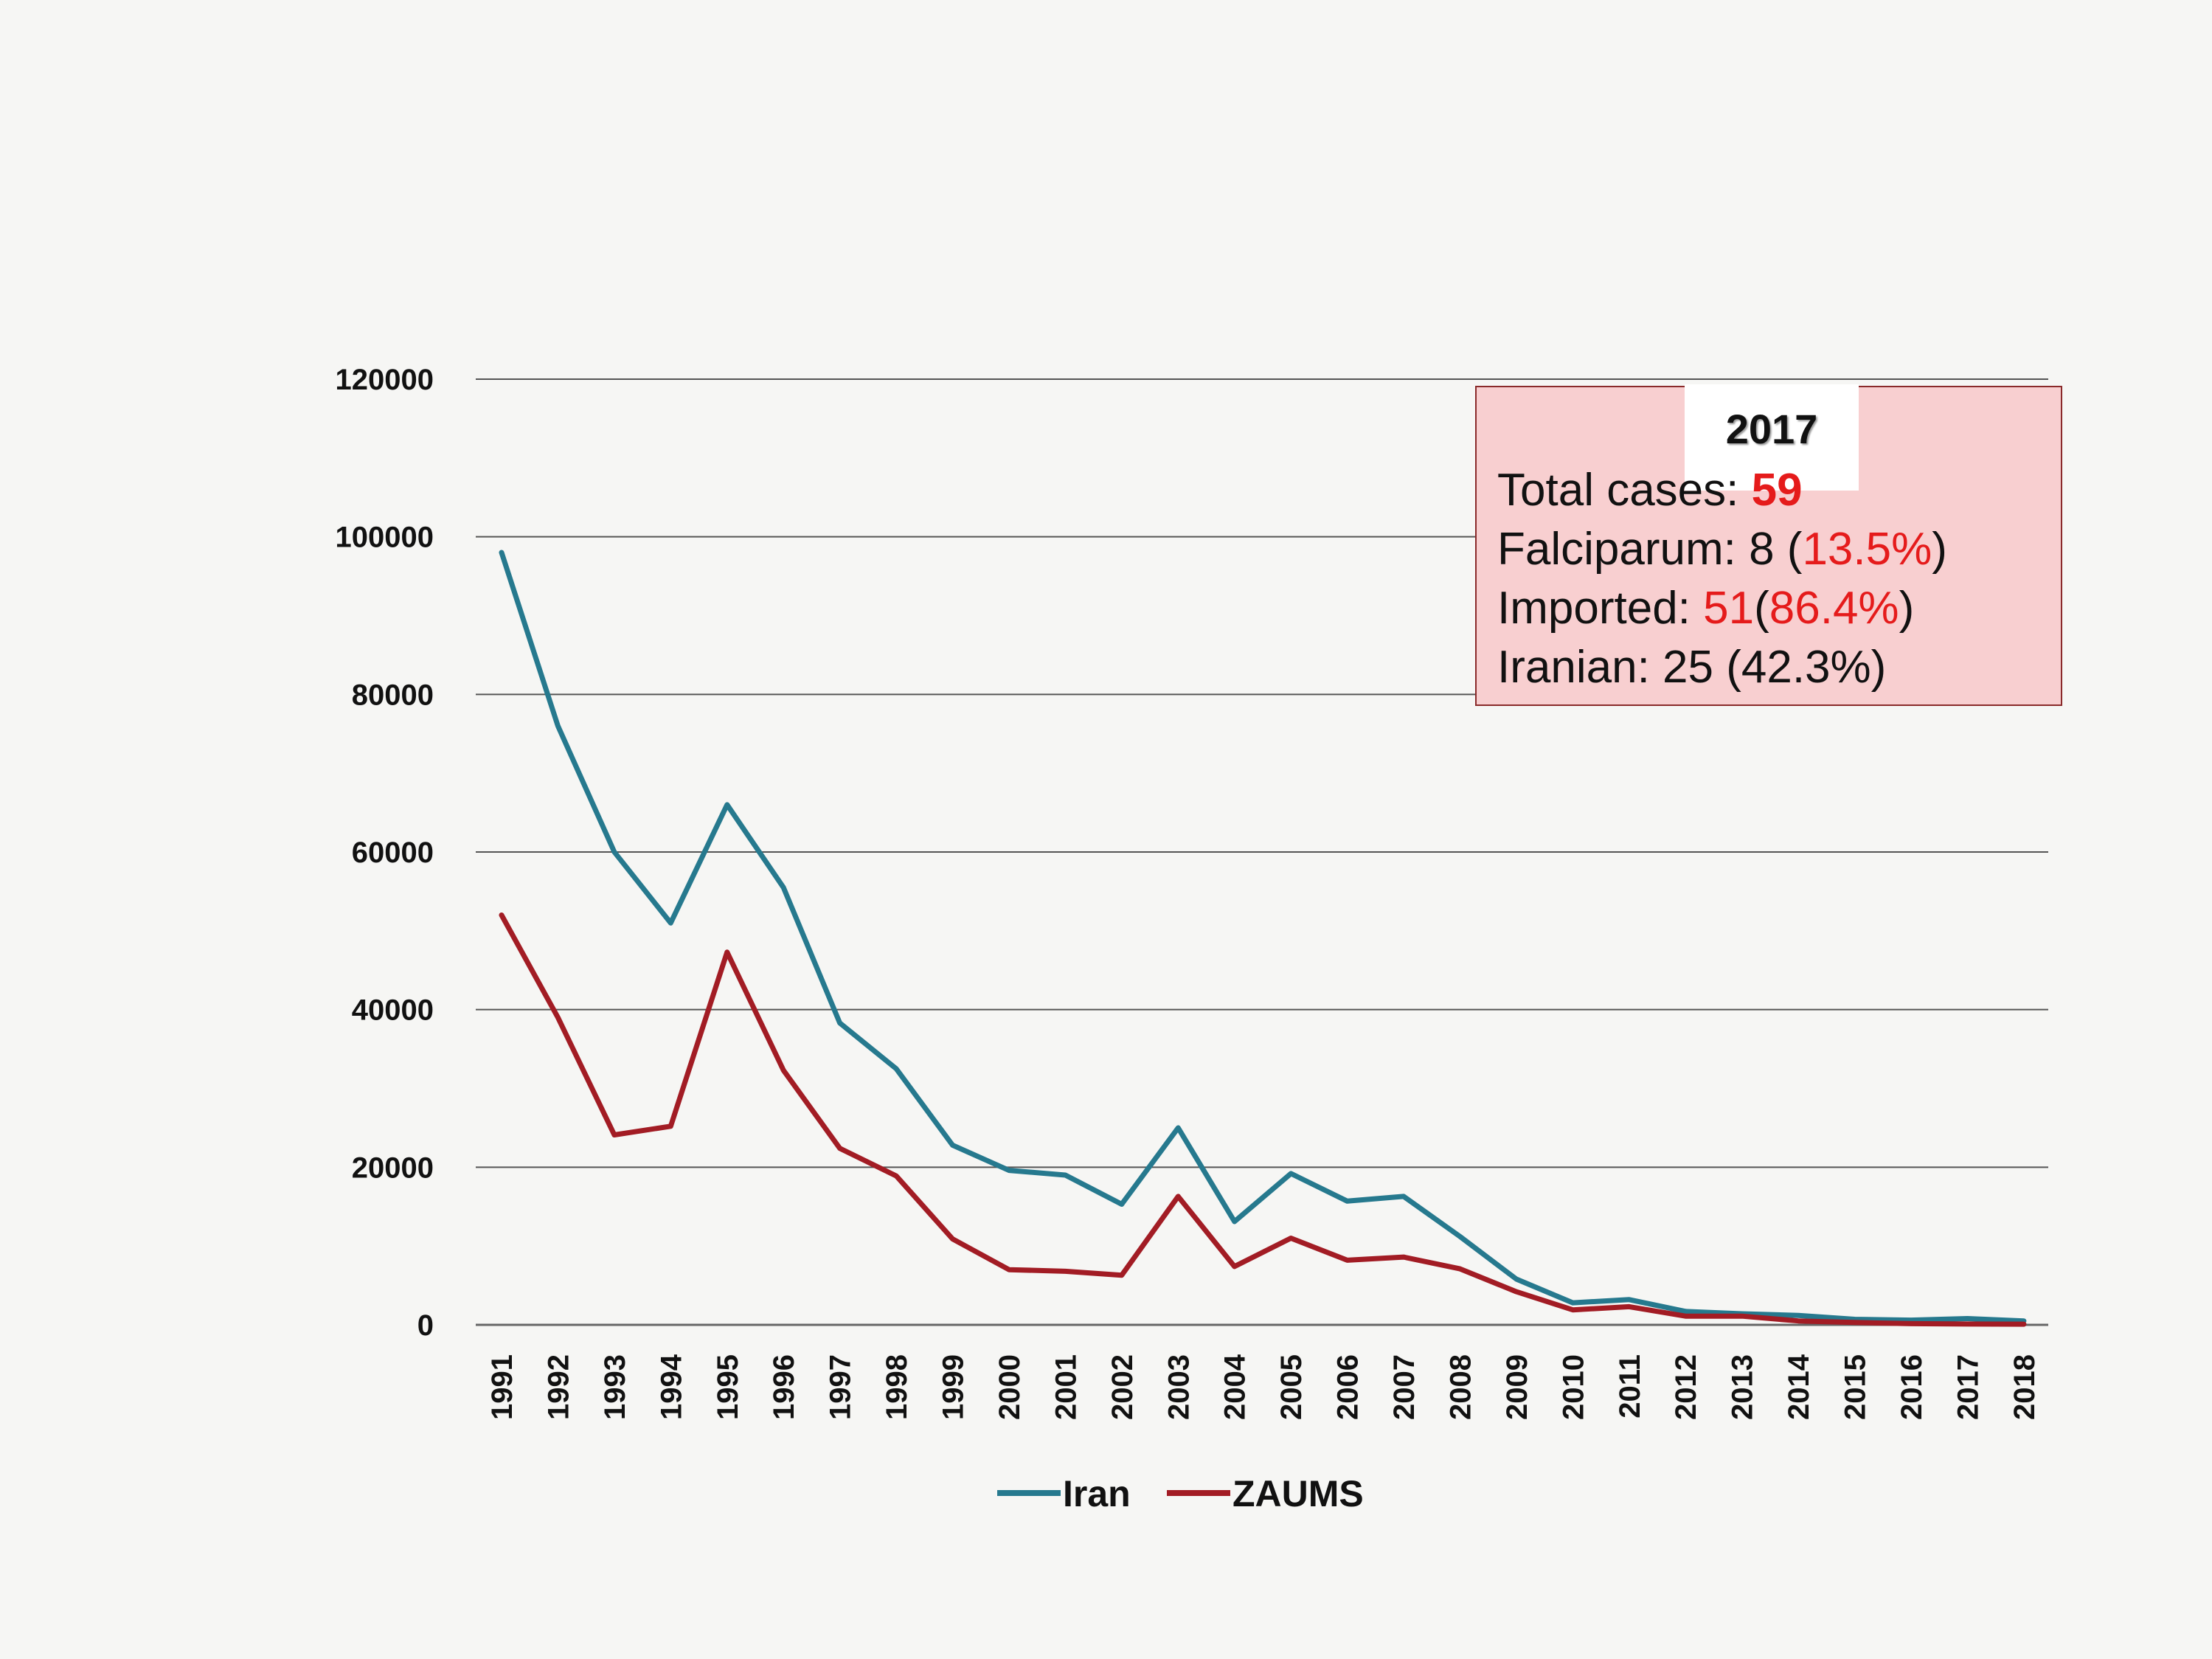 The image size is (2212, 1659). Describe the element at coordinates (1066, 1387) in the screenshot. I see `x-tick-label: 2001` at that location.